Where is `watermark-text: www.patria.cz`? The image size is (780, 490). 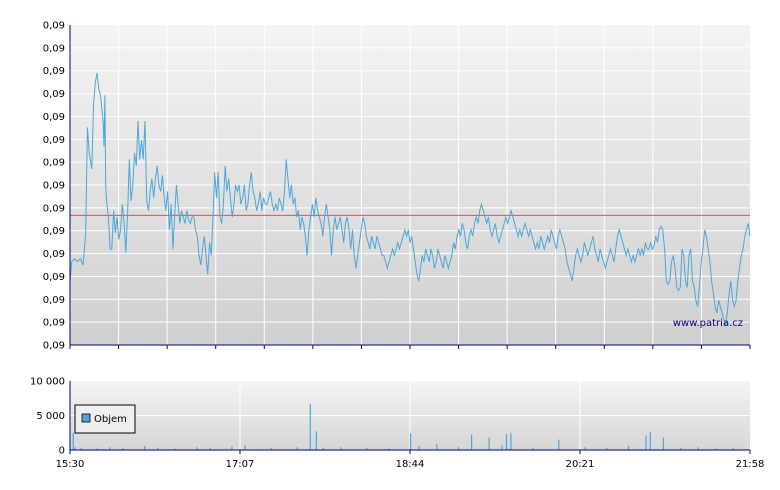
watermark-text: www.patria.cz is located at coordinates (708, 323).